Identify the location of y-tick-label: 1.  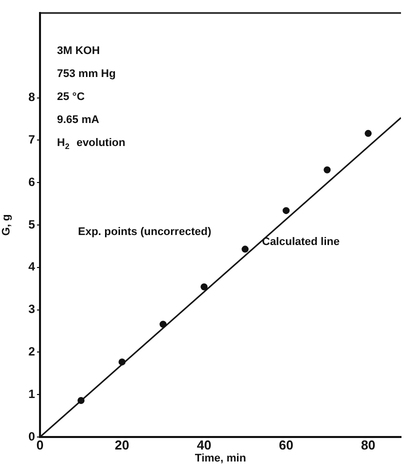
(32, 393).